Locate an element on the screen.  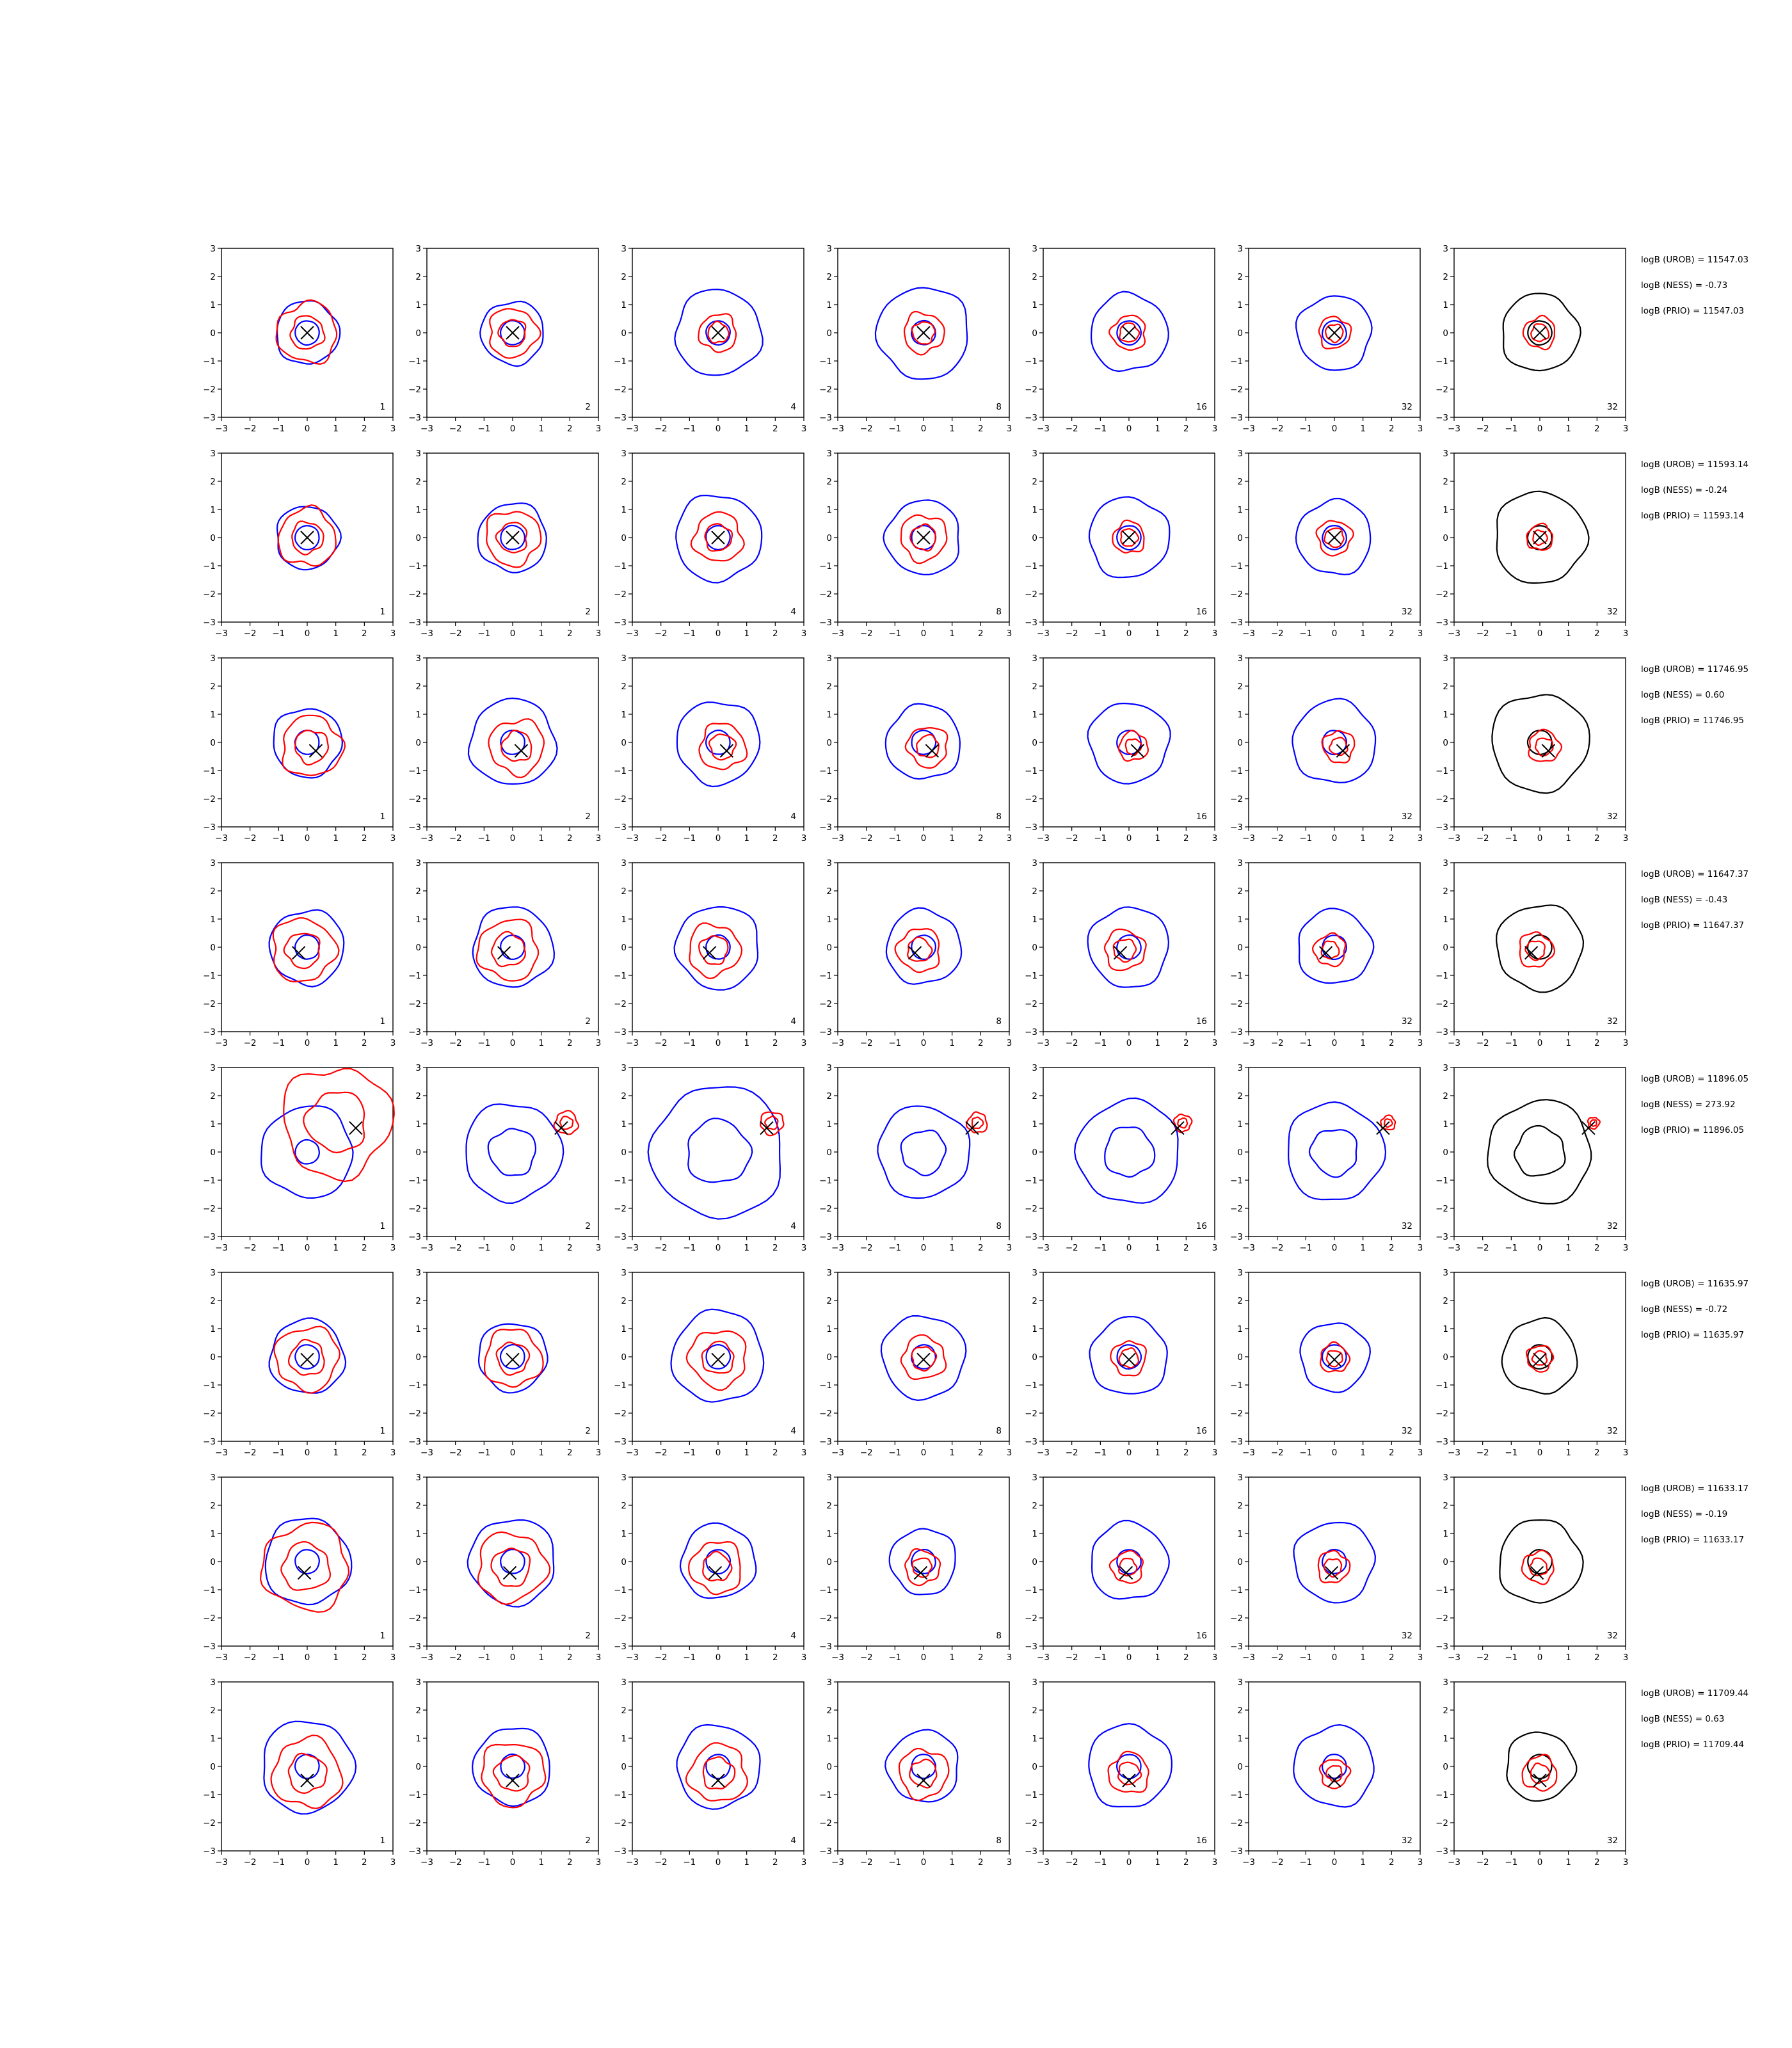
panel-r1-c6: −3−3 −2 −2 −1 −1 0 0 1 1 2 2 3 3 32 is located at coordinates (1326, 339).